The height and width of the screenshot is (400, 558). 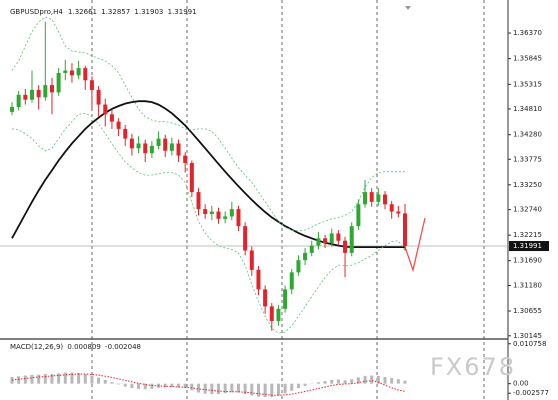 I want to click on y-tick-label: 1.31180, so click(x=527, y=285).